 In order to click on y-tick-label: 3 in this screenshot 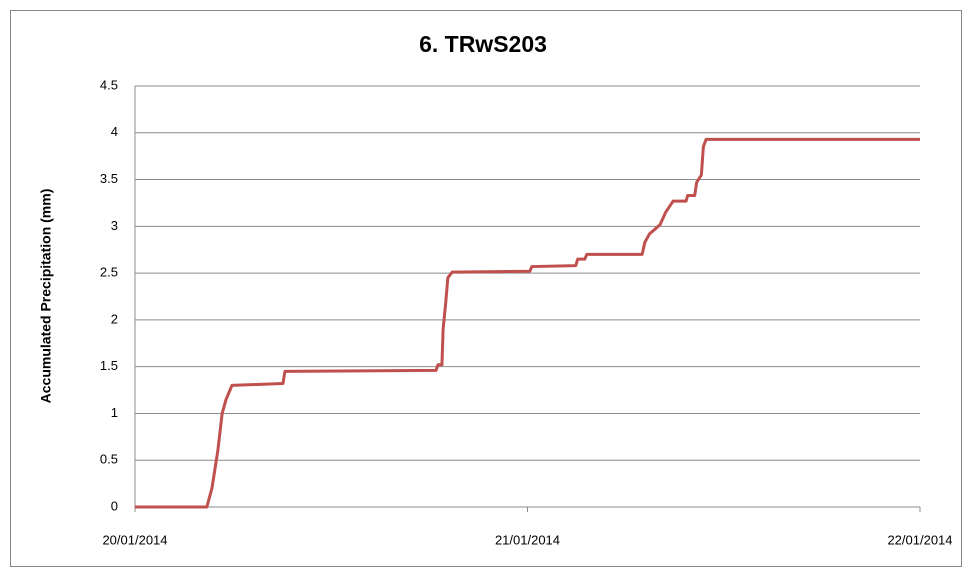, I will do `click(114, 225)`.